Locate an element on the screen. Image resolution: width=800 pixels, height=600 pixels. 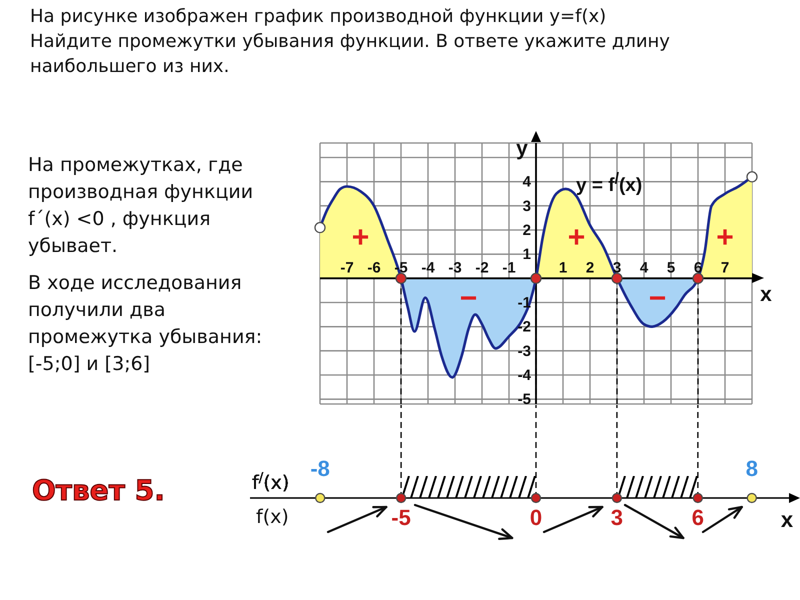
text: Ответ 5. is located at coordinates (98, 490).